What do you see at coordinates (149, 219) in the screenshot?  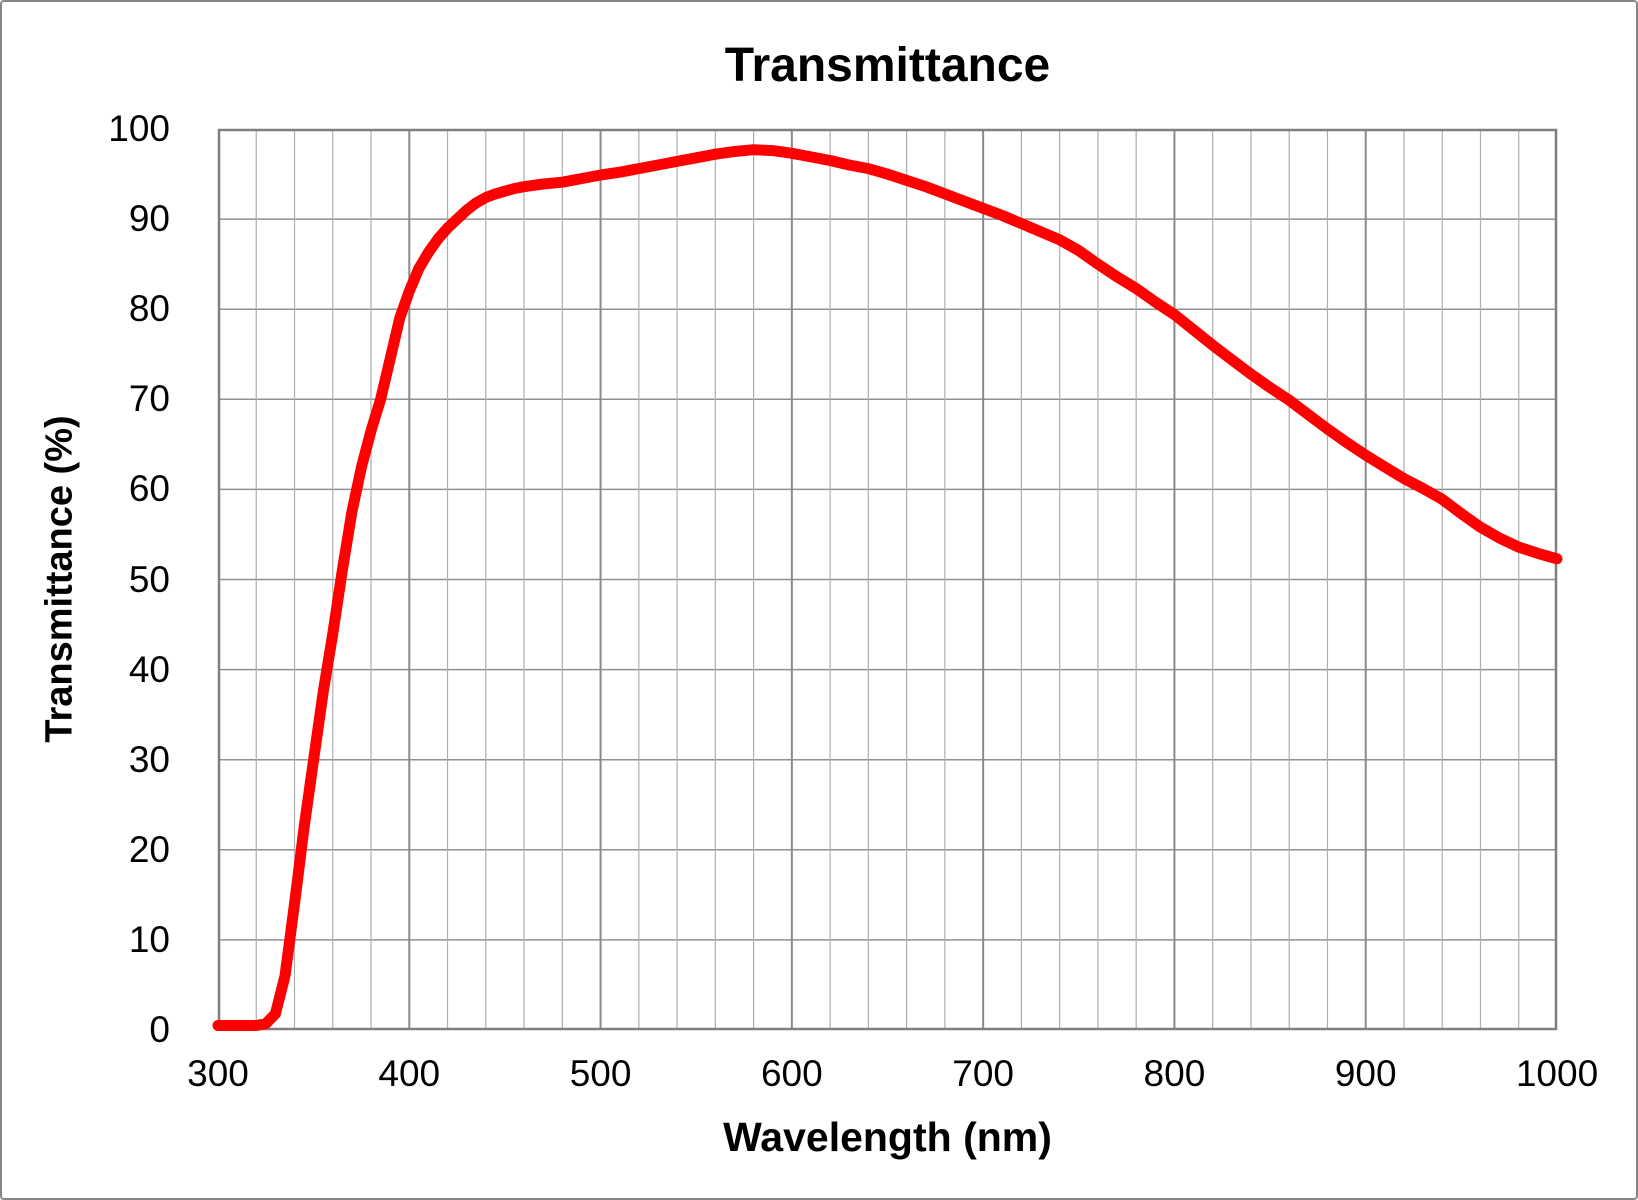 I see `y-tick-label: 90` at bounding box center [149, 219].